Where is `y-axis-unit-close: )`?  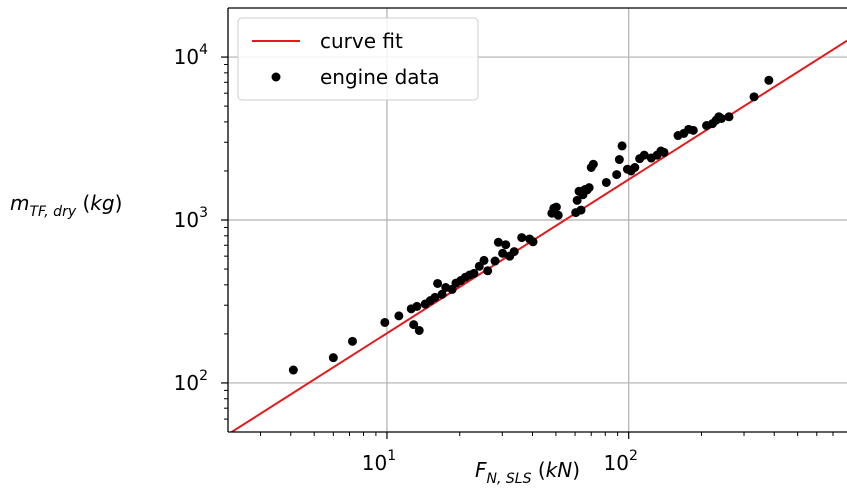 y-axis-unit-close: ) is located at coordinates (119, 203).